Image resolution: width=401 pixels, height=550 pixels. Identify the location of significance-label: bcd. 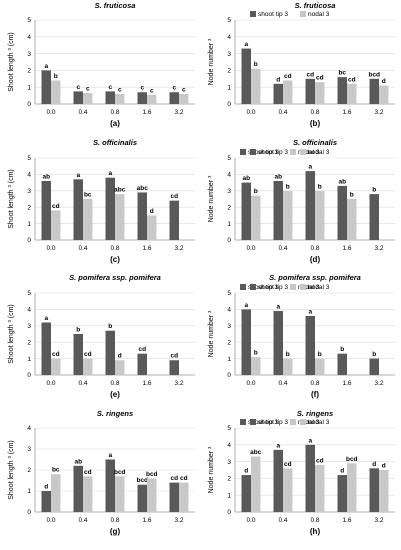
(152, 474).